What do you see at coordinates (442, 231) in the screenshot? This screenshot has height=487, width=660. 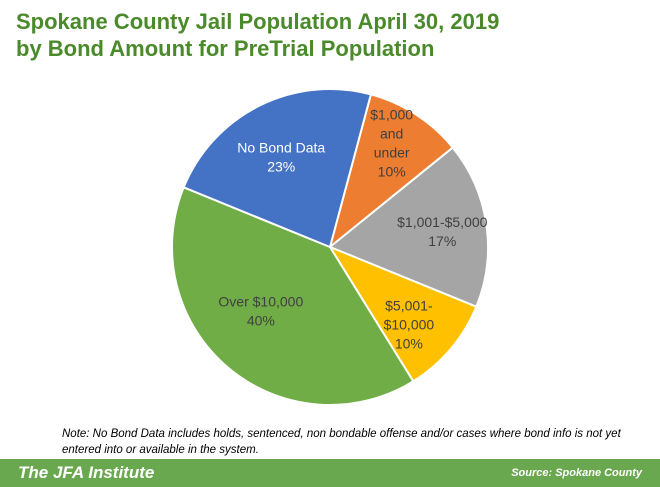 I see `slice-label-1: $1,001-$5,000 17%` at bounding box center [442, 231].